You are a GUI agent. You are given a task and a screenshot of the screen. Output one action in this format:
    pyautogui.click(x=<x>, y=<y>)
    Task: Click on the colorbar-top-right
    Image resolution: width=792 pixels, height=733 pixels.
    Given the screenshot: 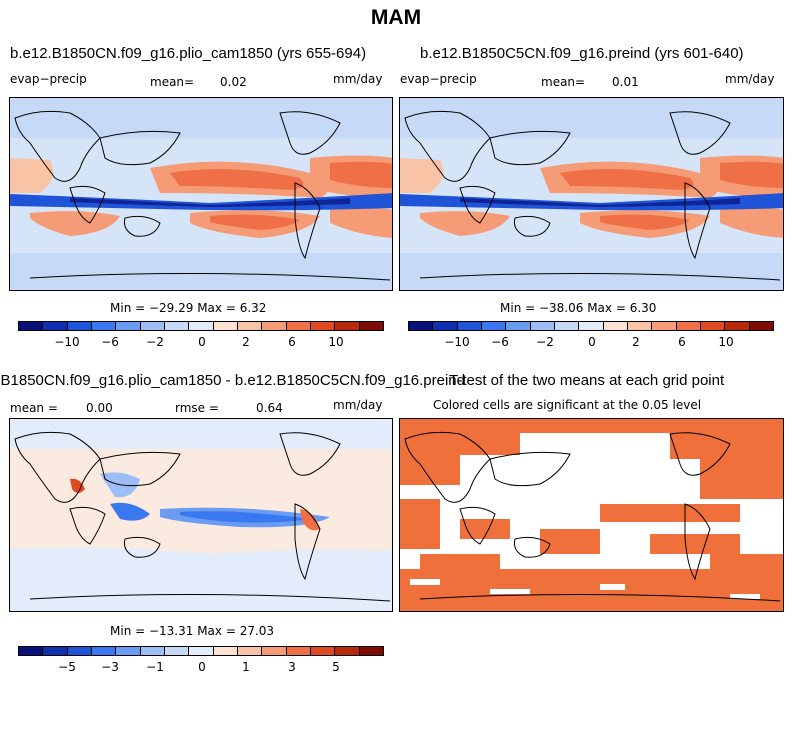 What is the action you would take?
    pyautogui.click(x=591, y=326)
    